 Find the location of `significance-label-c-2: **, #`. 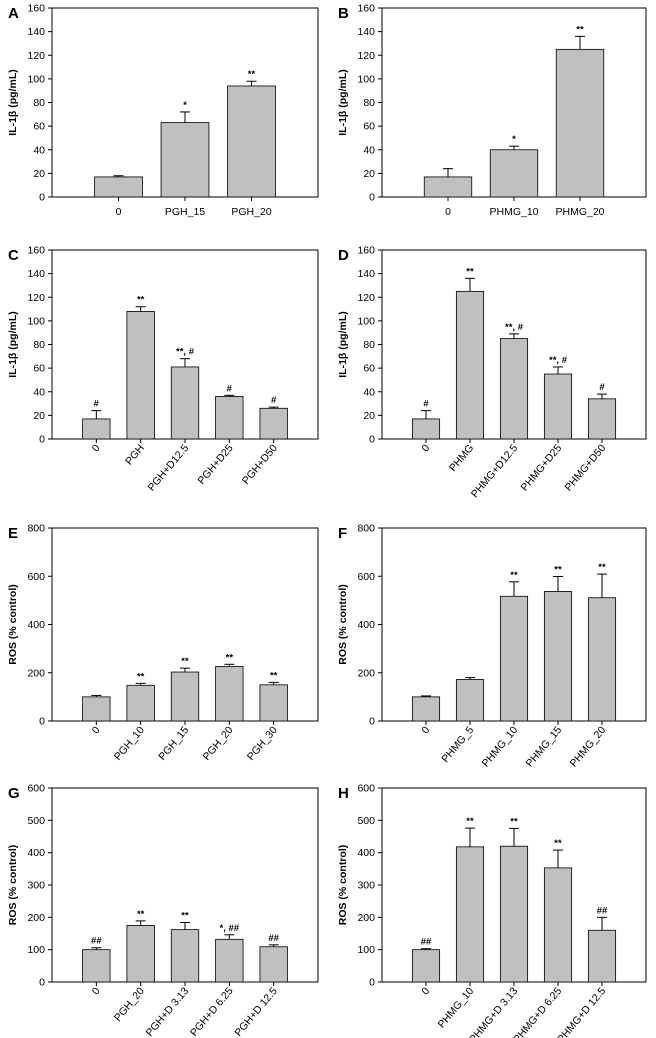

significance-label-c-2: **, # is located at coordinates (185, 352).